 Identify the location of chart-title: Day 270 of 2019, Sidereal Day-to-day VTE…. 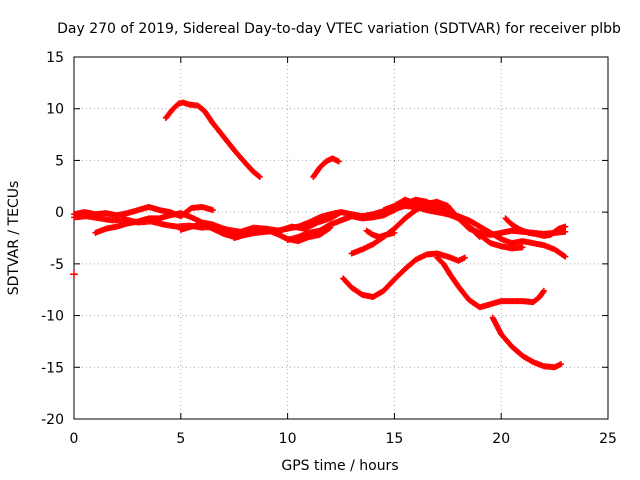
(339, 29).